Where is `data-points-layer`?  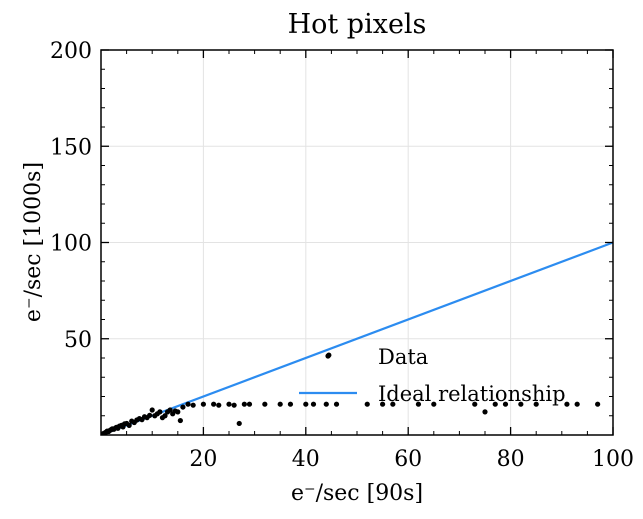 data-points-layer is located at coordinates (351, 393).